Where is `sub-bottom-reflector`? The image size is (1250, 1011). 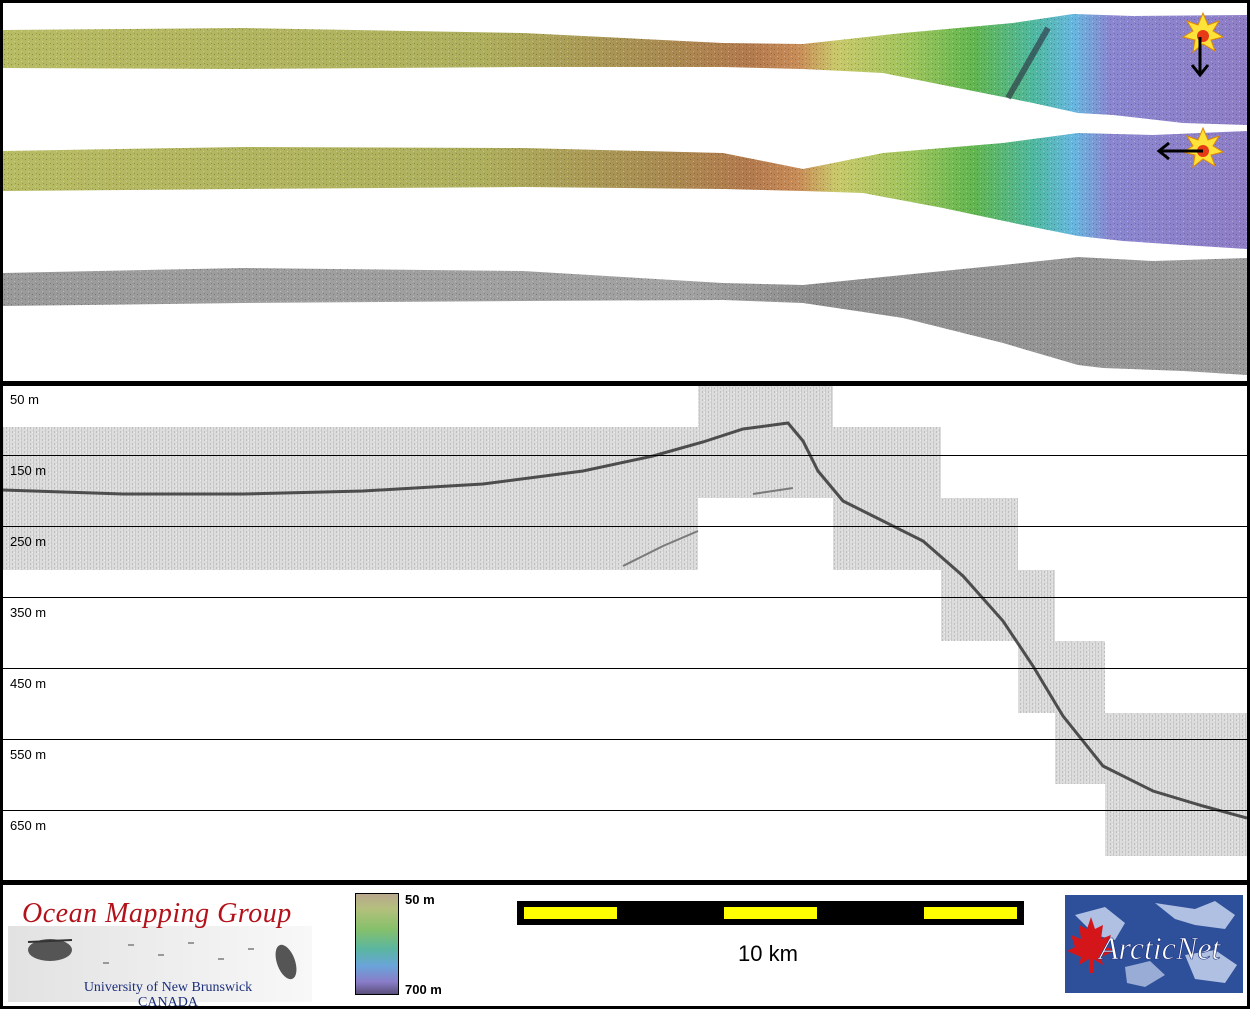 sub-bottom-reflector is located at coordinates (708, 527).